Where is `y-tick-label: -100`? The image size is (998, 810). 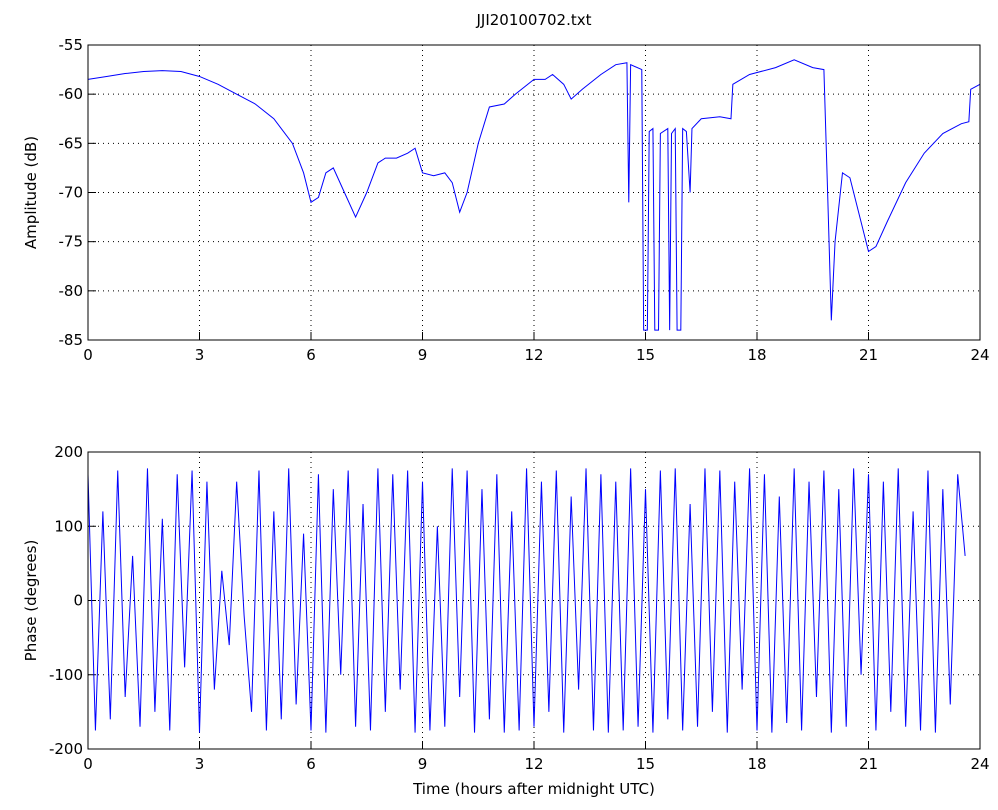
y-tick-label: -100 is located at coordinates (66, 675).